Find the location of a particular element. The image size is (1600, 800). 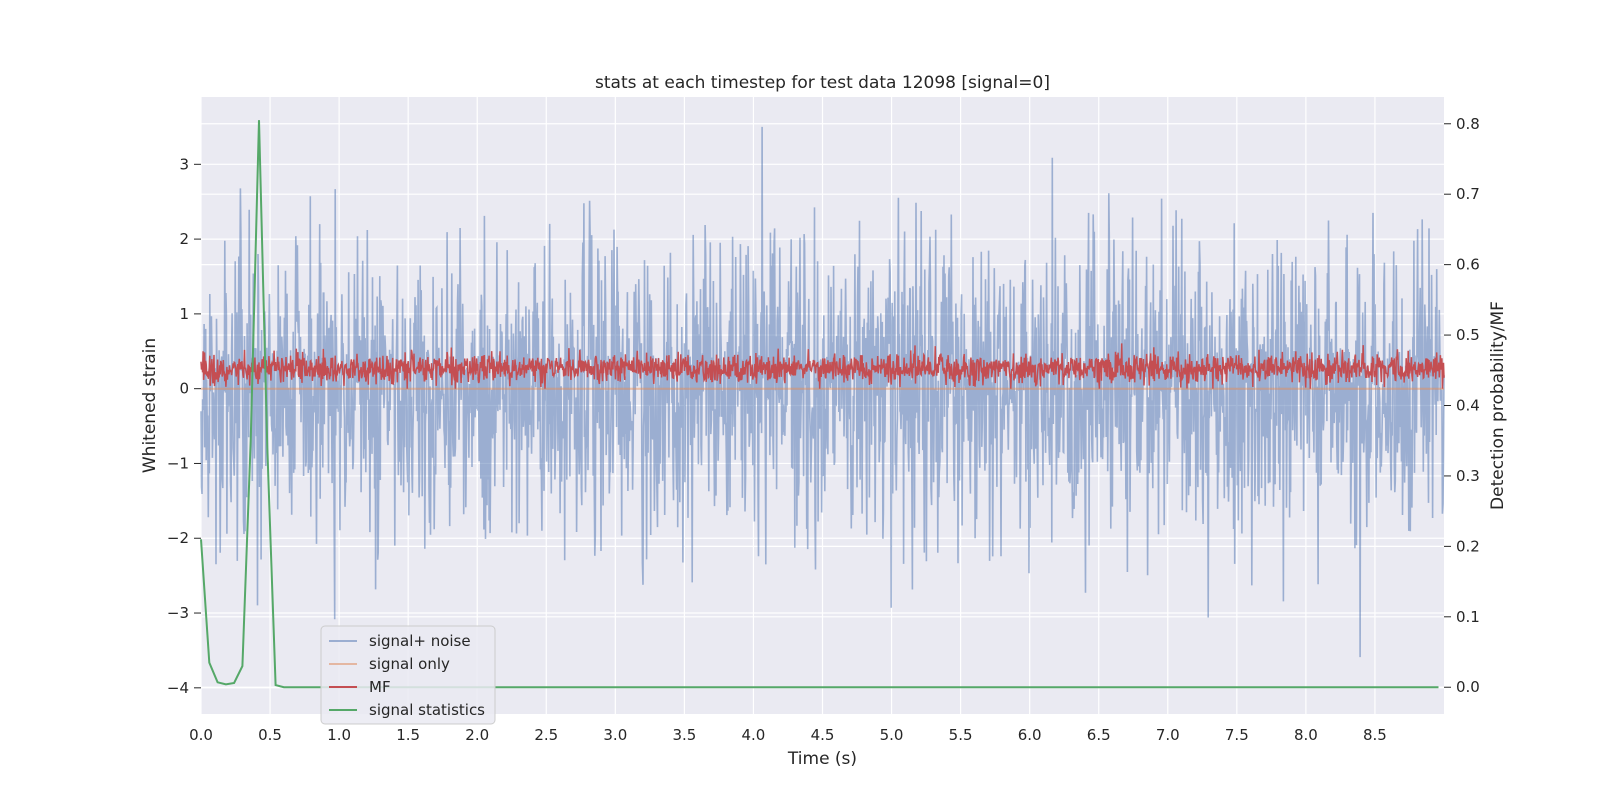

x-tick-label: 0.5 is located at coordinates (270, 735).